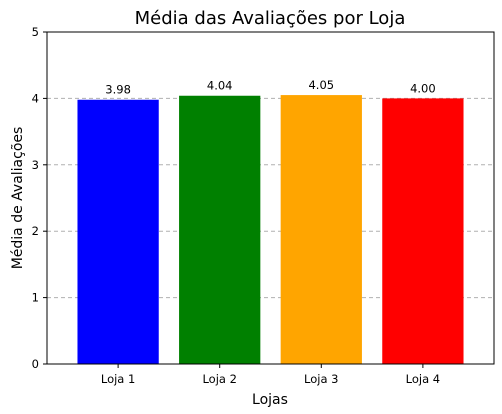 The image size is (502, 414). Describe the element at coordinates (39, 198) in the screenshot. I see `y-axis-ticks: 0 1 2 3 4 5` at that location.